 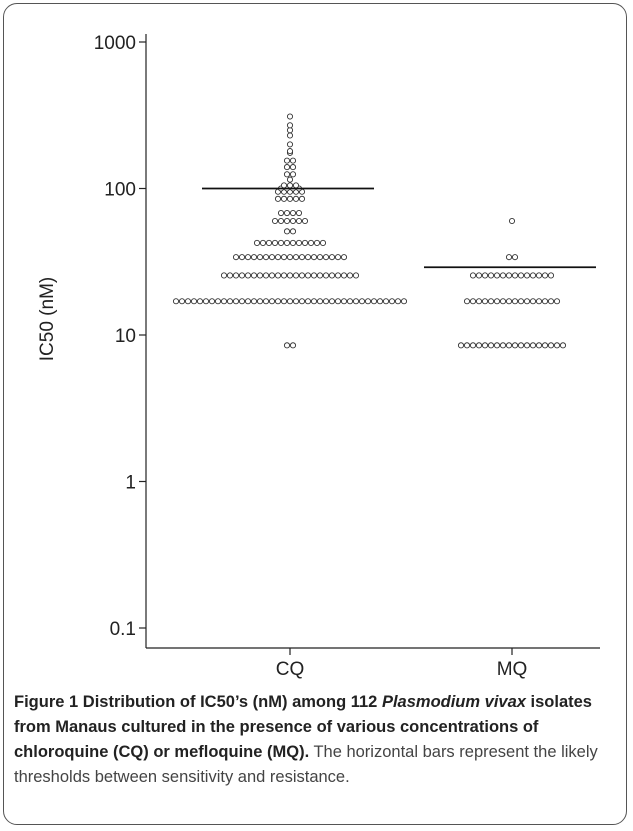 What do you see at coordinates (230, 702) in the screenshot?
I see `caption-bold-1: Distribution of IC50’s (nM) among 112` at bounding box center [230, 702].